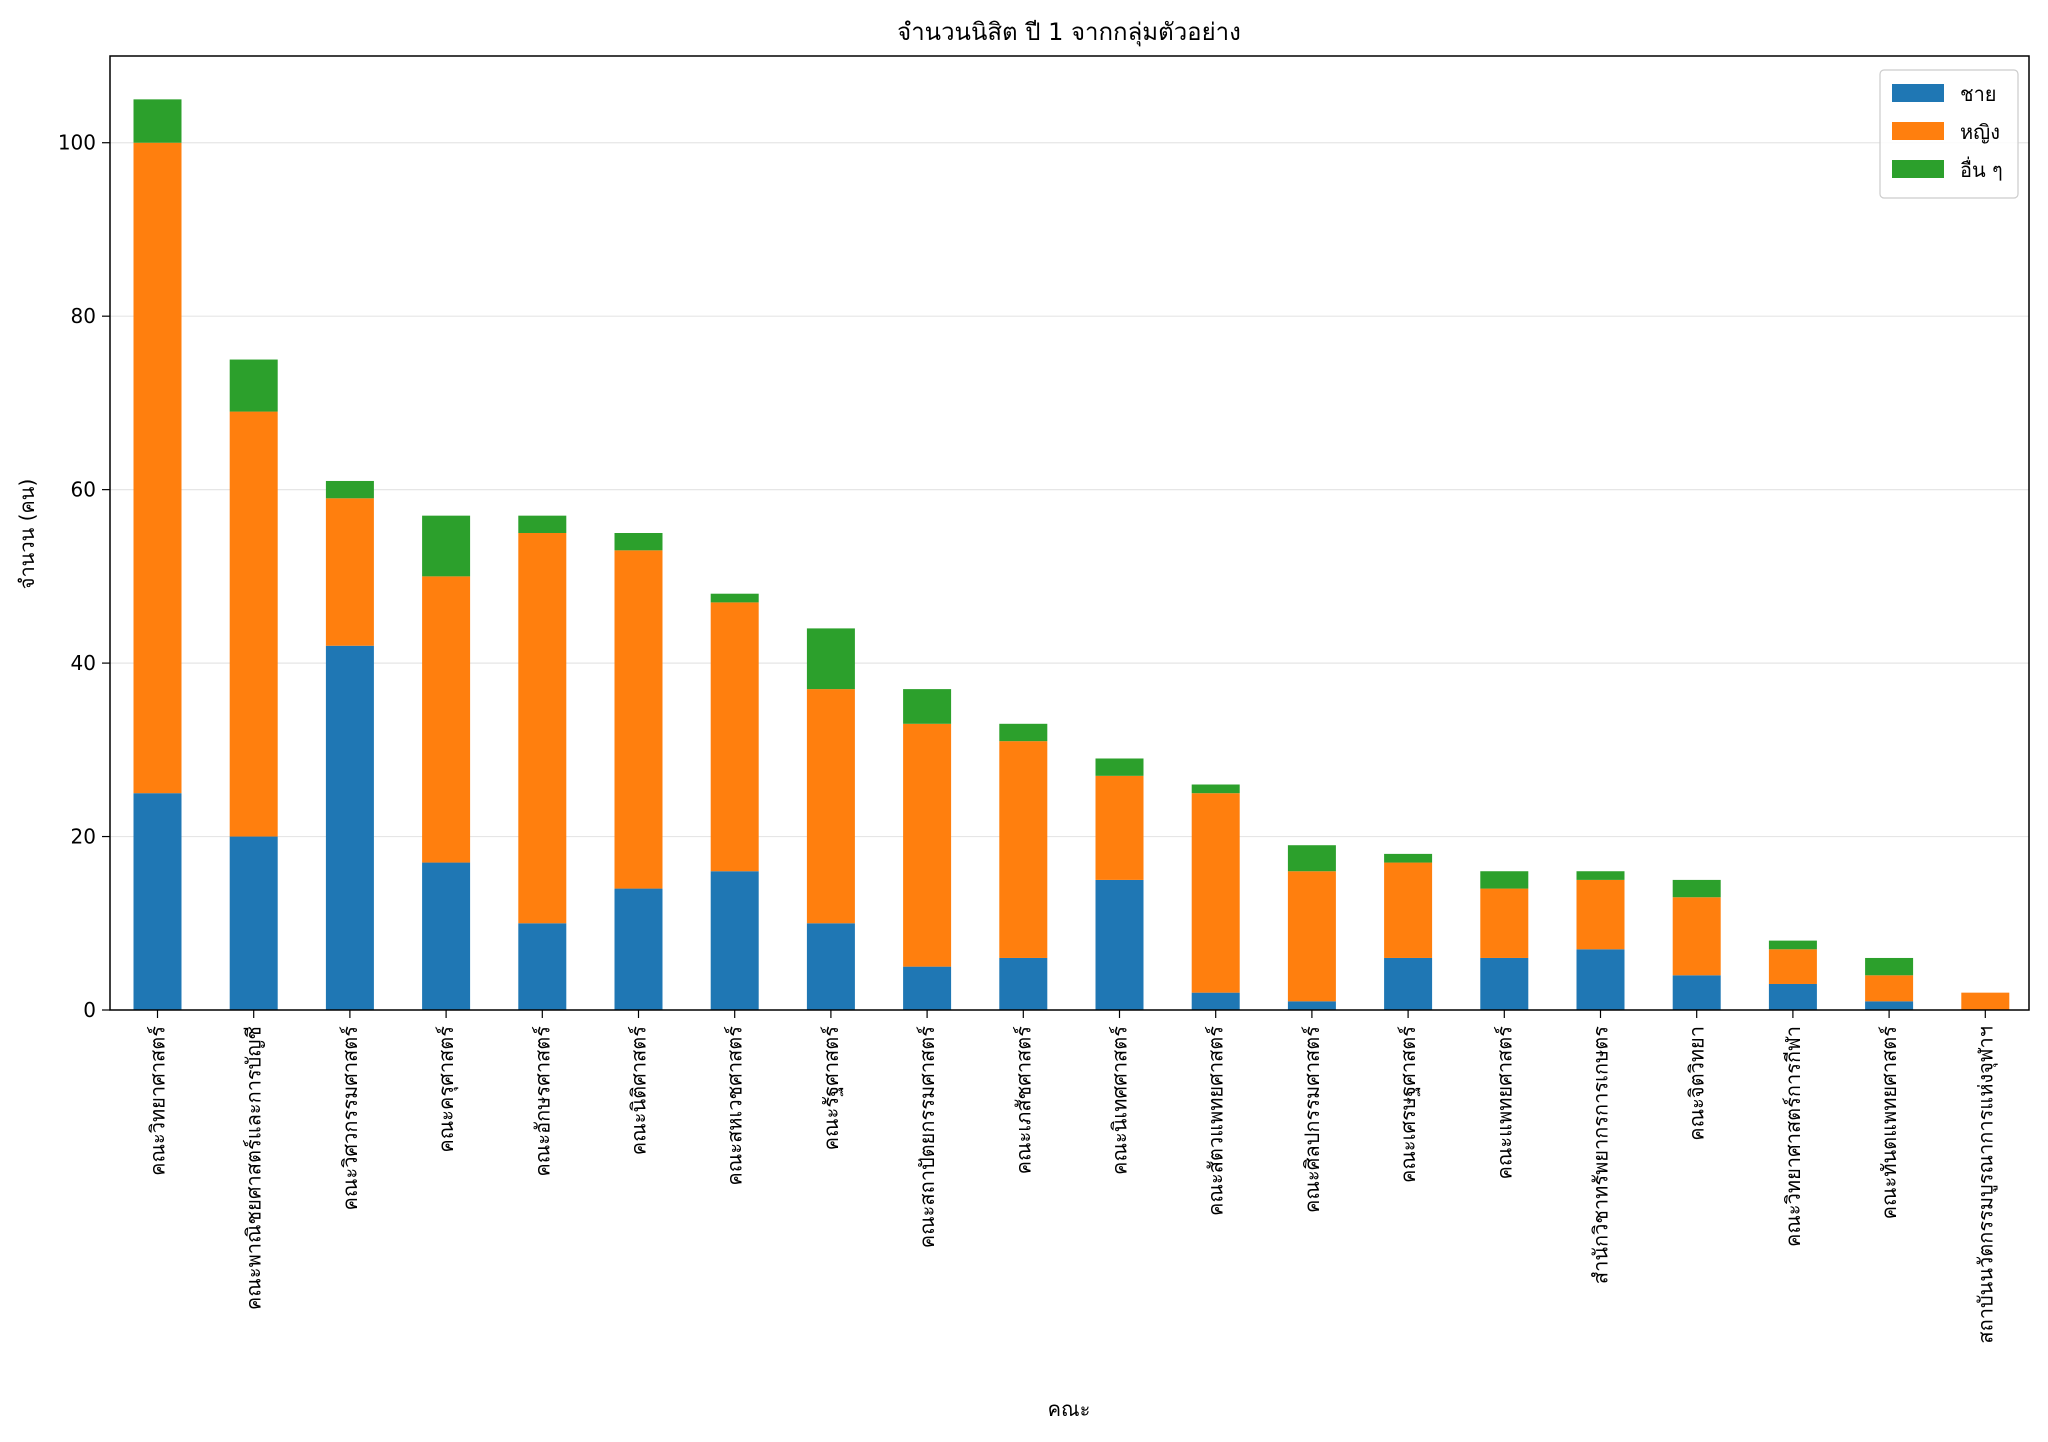  What do you see at coordinates (1978, 94) in the screenshot?
I see `legend-label: ชาย` at bounding box center [1978, 94].